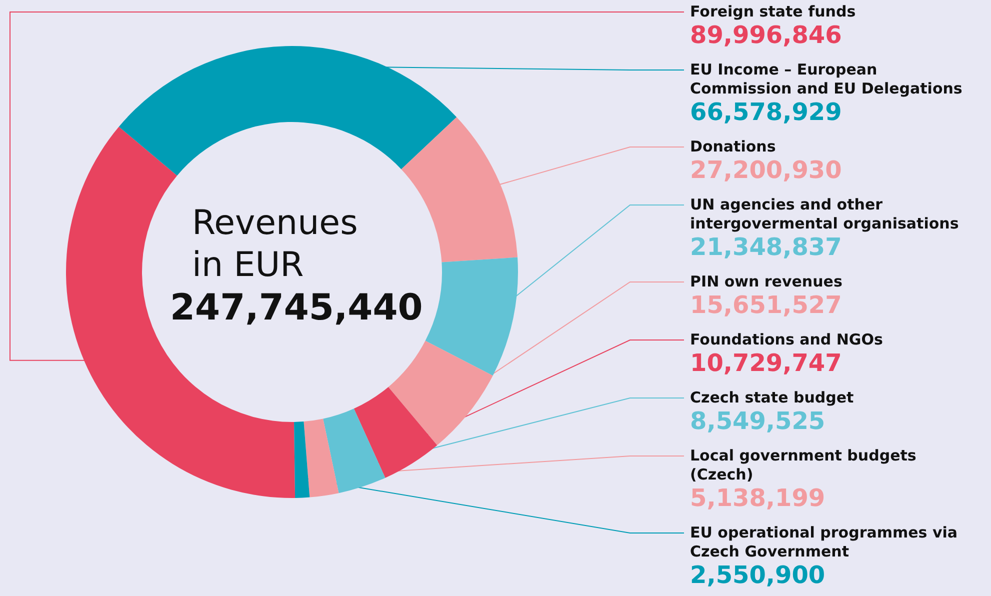  Describe the element at coordinates (773, 11) in the screenshot. I see `slice-label: Foreign state funds` at that location.